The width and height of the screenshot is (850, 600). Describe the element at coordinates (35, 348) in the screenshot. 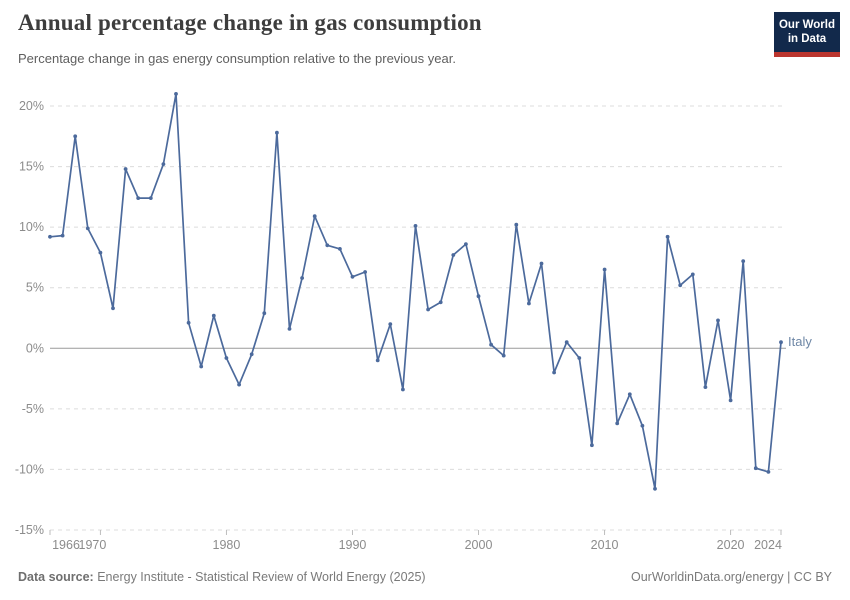

I see `y-axis-tick-label: 0%` at that location.